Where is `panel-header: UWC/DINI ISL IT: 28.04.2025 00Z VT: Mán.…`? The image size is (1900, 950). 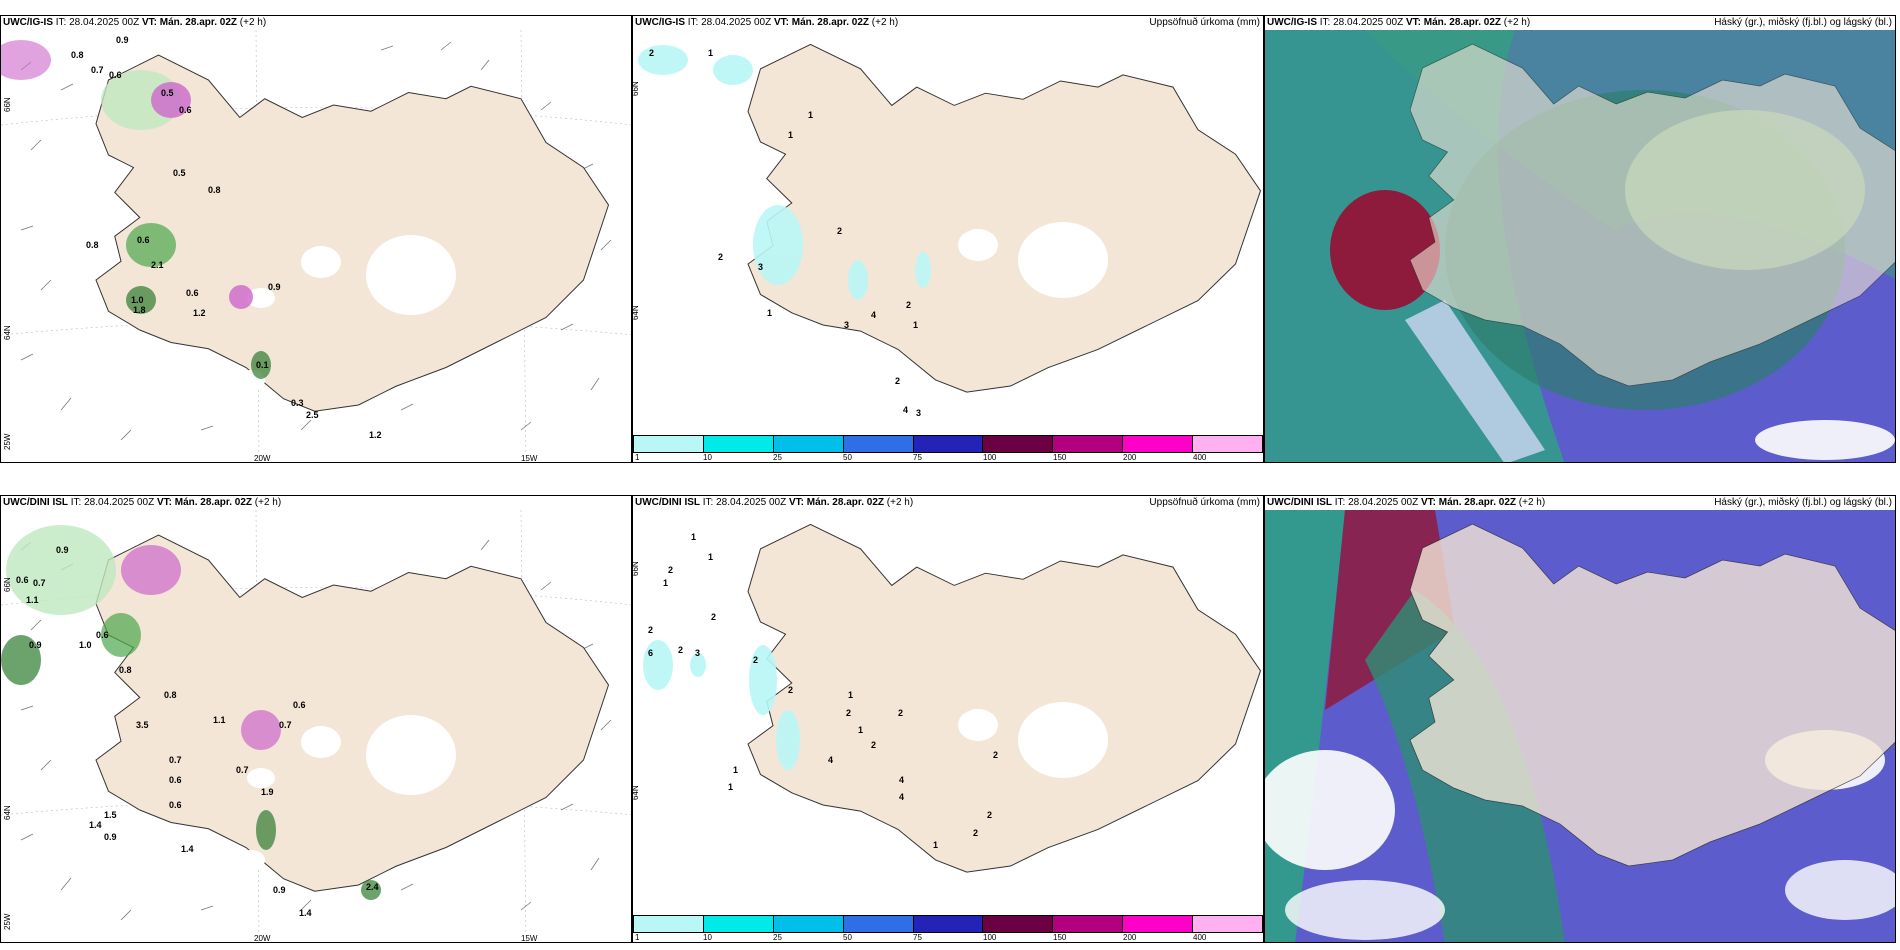
panel-header: UWC/DINI ISL IT: 28.04.2025 00Z VT: Mán.… is located at coordinates (1580, 503).